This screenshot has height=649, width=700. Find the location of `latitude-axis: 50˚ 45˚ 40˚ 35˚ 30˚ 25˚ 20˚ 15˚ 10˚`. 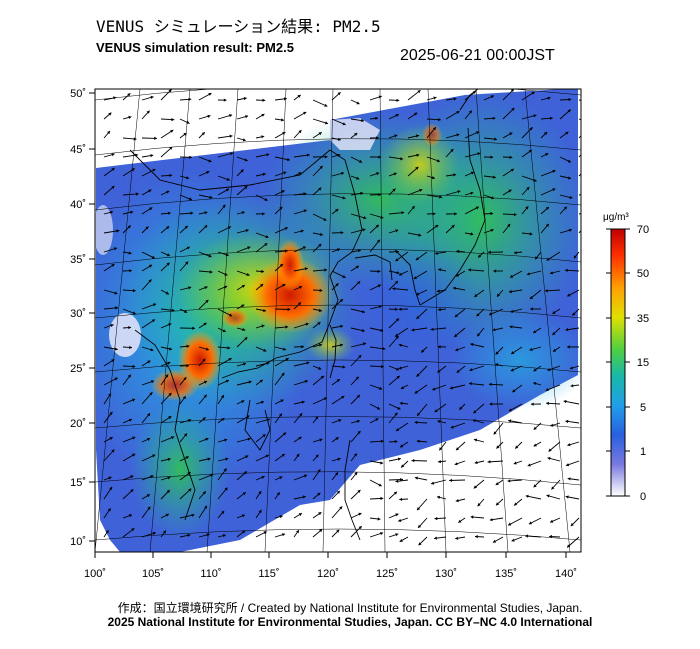

latitude-axis: 50˚ 45˚ 40˚ 35˚ 30˚ 25˚ 20˚ 15˚ 10˚ is located at coordinates (82, 318).